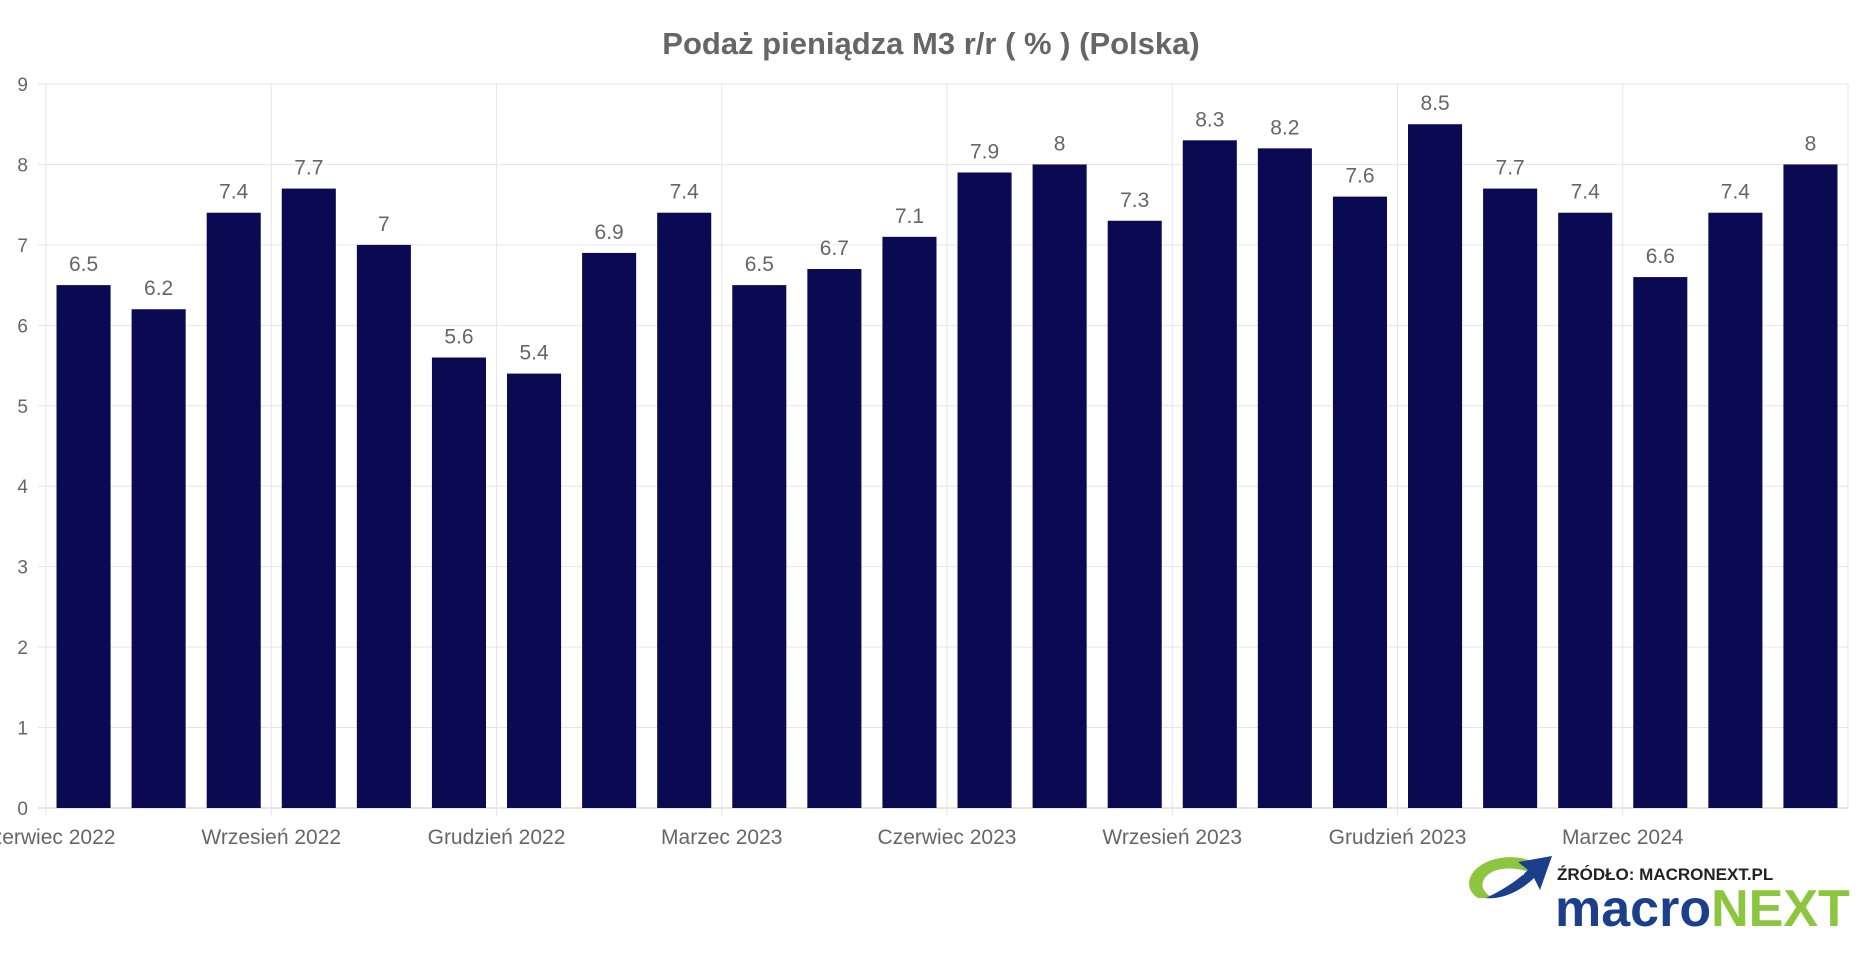 The height and width of the screenshot is (960, 1862). What do you see at coordinates (1665, 874) in the screenshot?
I see `logo-source-text: ŹRÓDŁO: MACRONEXT.PL` at bounding box center [1665, 874].